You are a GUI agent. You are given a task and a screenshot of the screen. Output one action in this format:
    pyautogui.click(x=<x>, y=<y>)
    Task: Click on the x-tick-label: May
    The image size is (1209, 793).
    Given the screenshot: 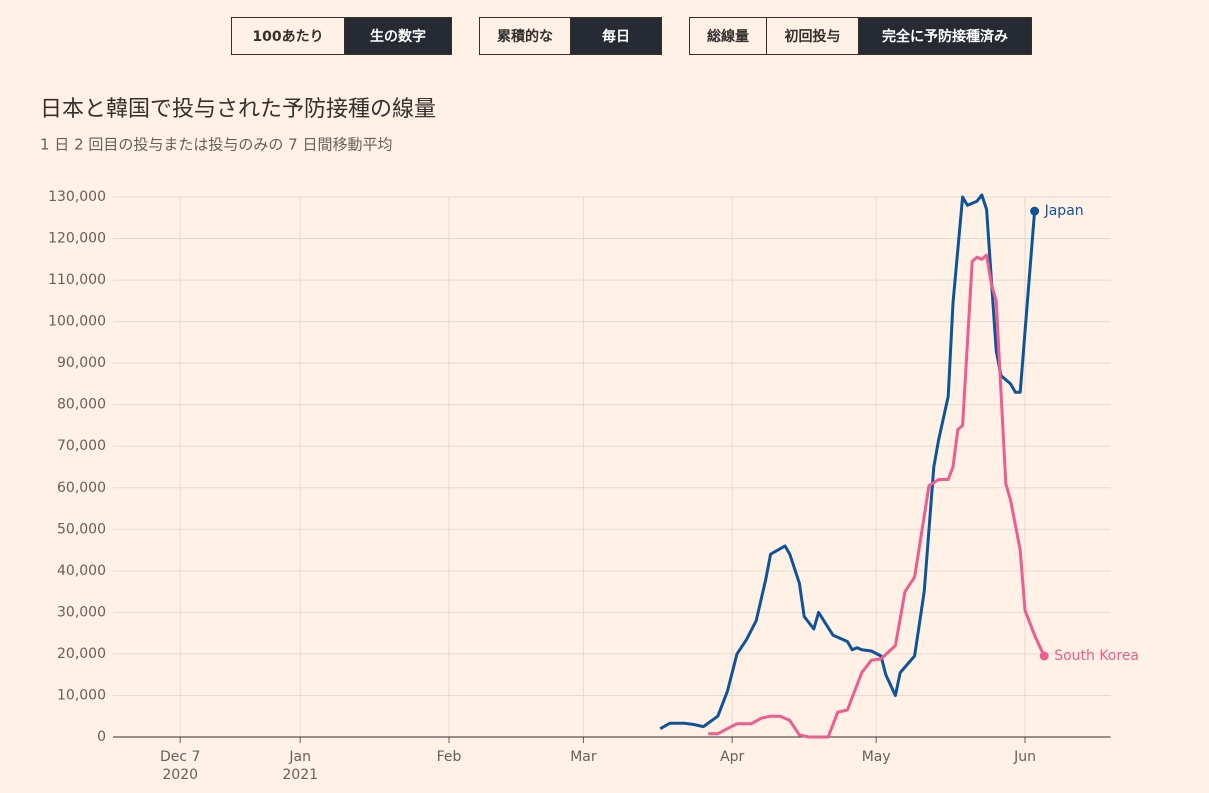 What is the action you would take?
    pyautogui.click(x=876, y=757)
    